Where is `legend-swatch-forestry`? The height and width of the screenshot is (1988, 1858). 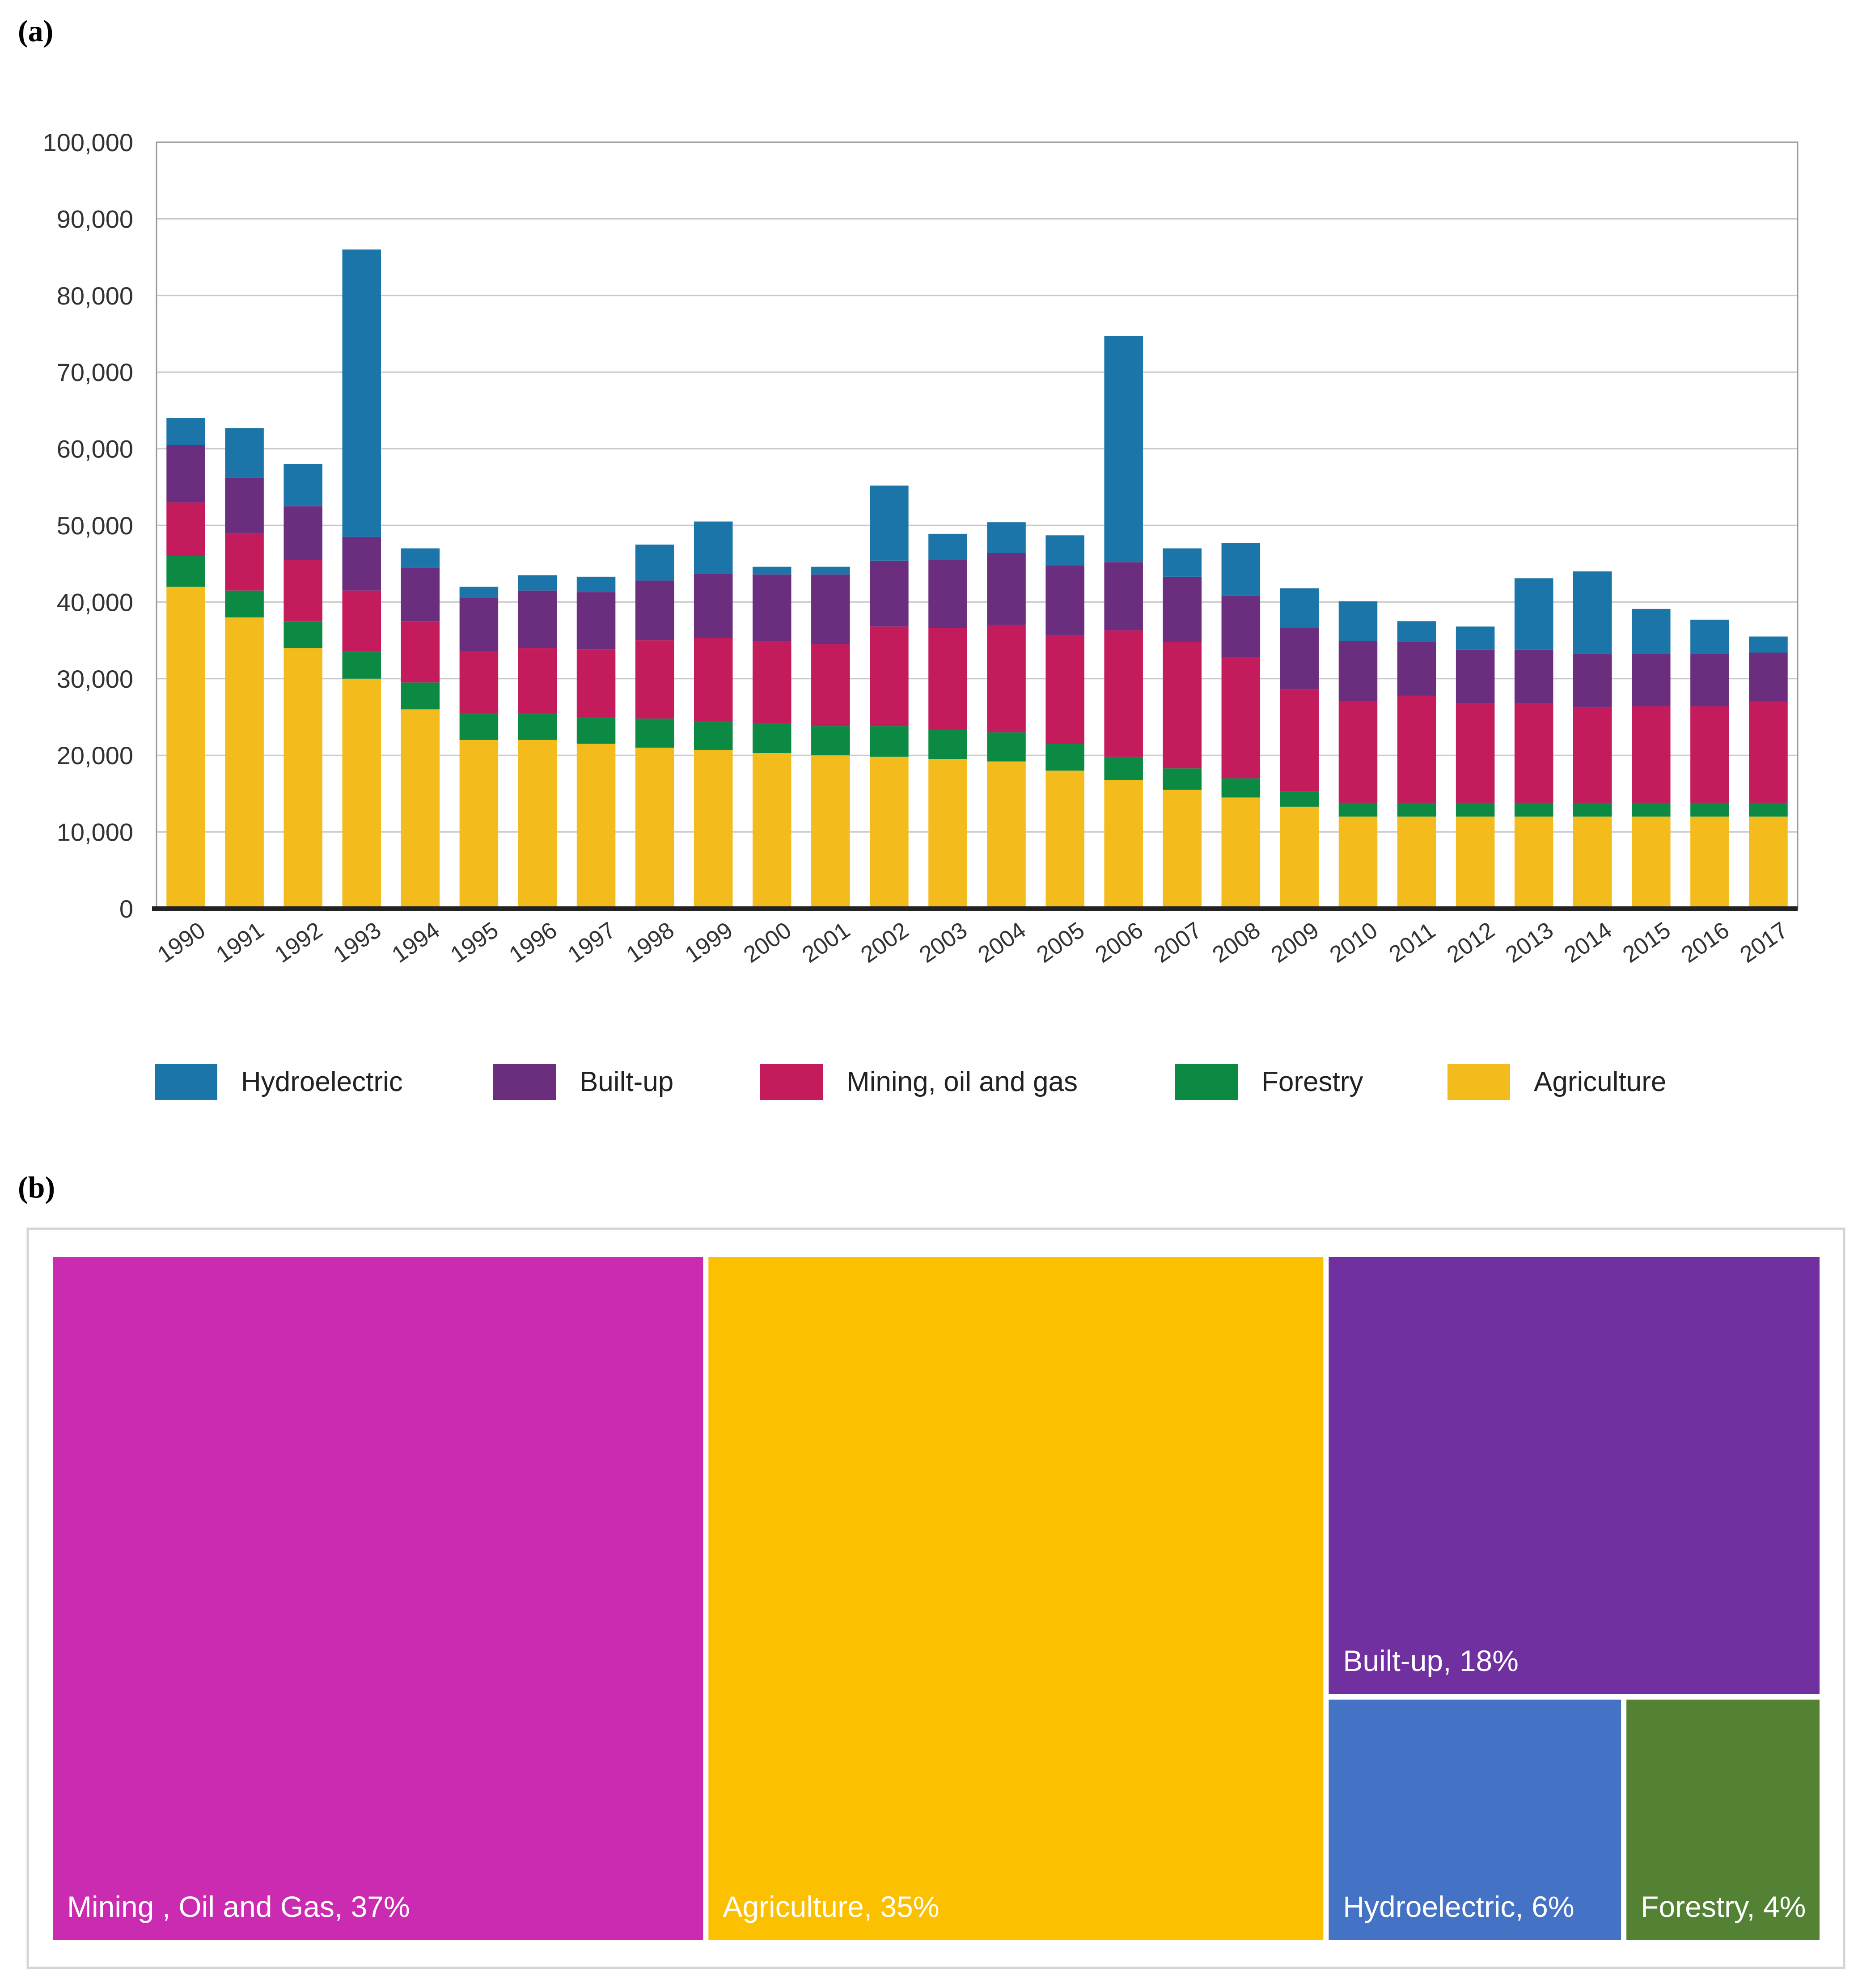
legend-swatch-forestry is located at coordinates (1206, 1082).